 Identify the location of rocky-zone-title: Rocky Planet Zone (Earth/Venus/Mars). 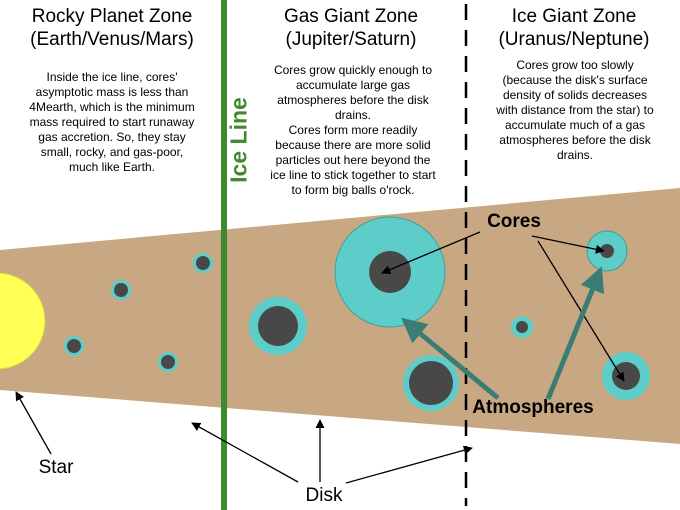
(112, 28).